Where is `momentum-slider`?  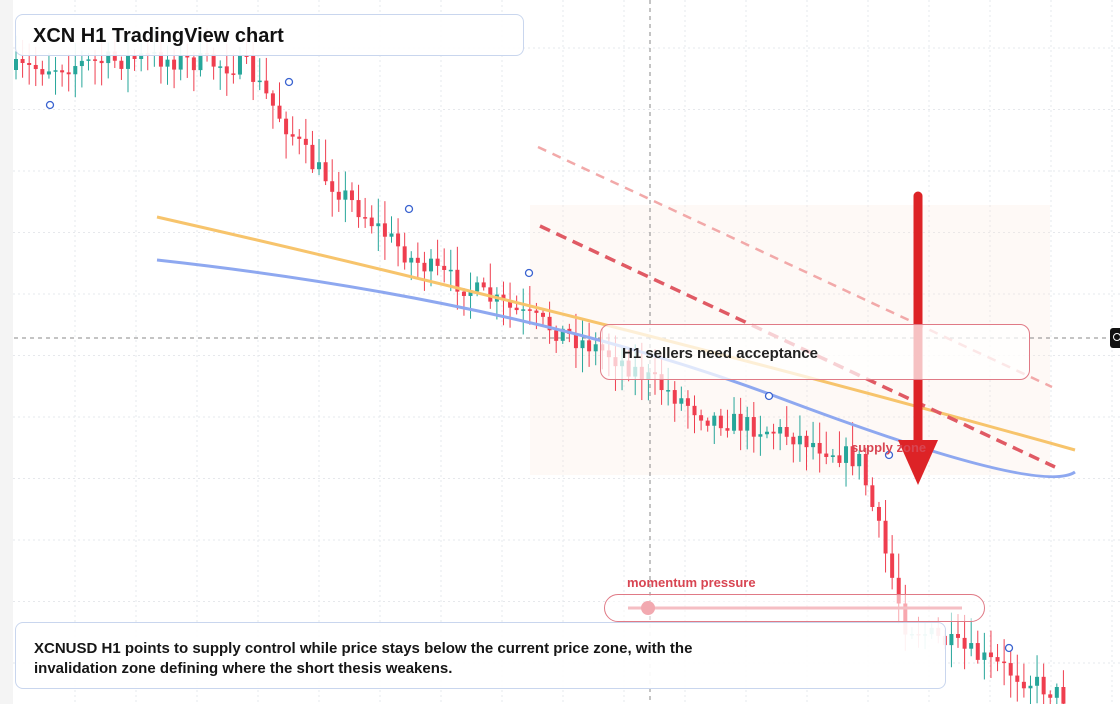
momentum-slider is located at coordinates (794, 608).